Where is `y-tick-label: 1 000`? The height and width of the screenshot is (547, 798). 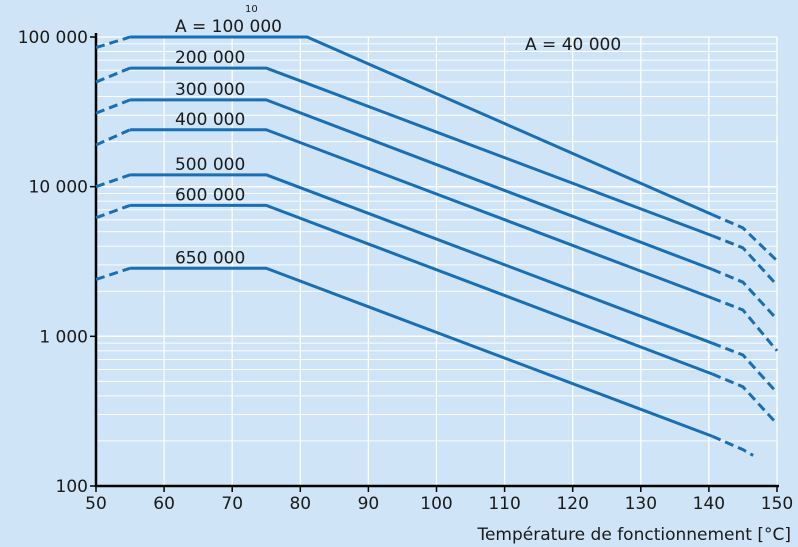 y-tick-label: 1 000 is located at coordinates (63, 337).